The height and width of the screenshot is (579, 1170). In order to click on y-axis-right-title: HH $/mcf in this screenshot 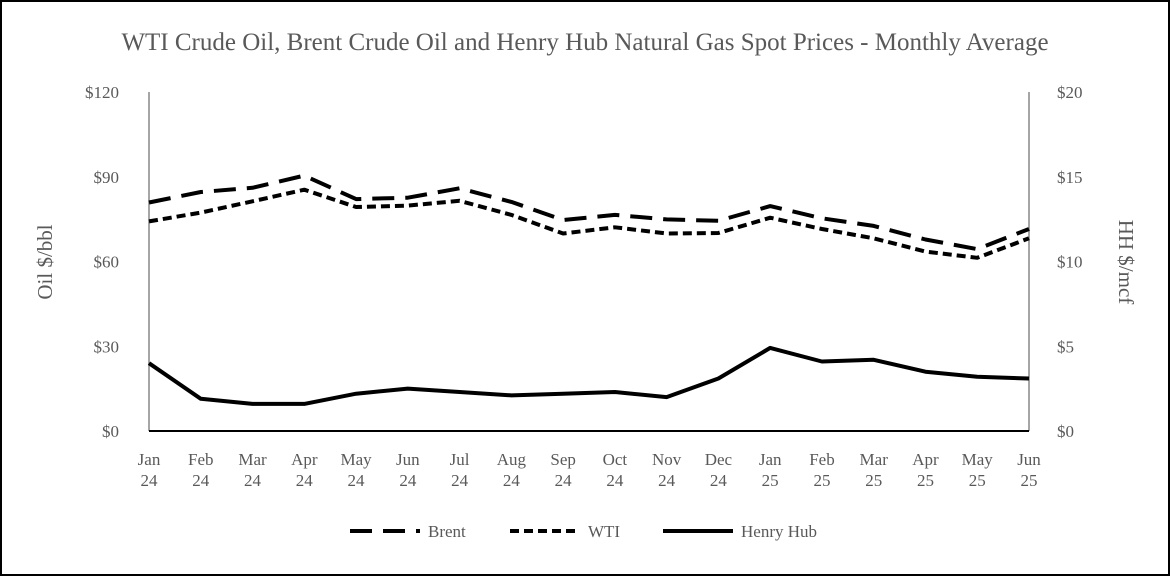, I will do `click(1126, 262)`.